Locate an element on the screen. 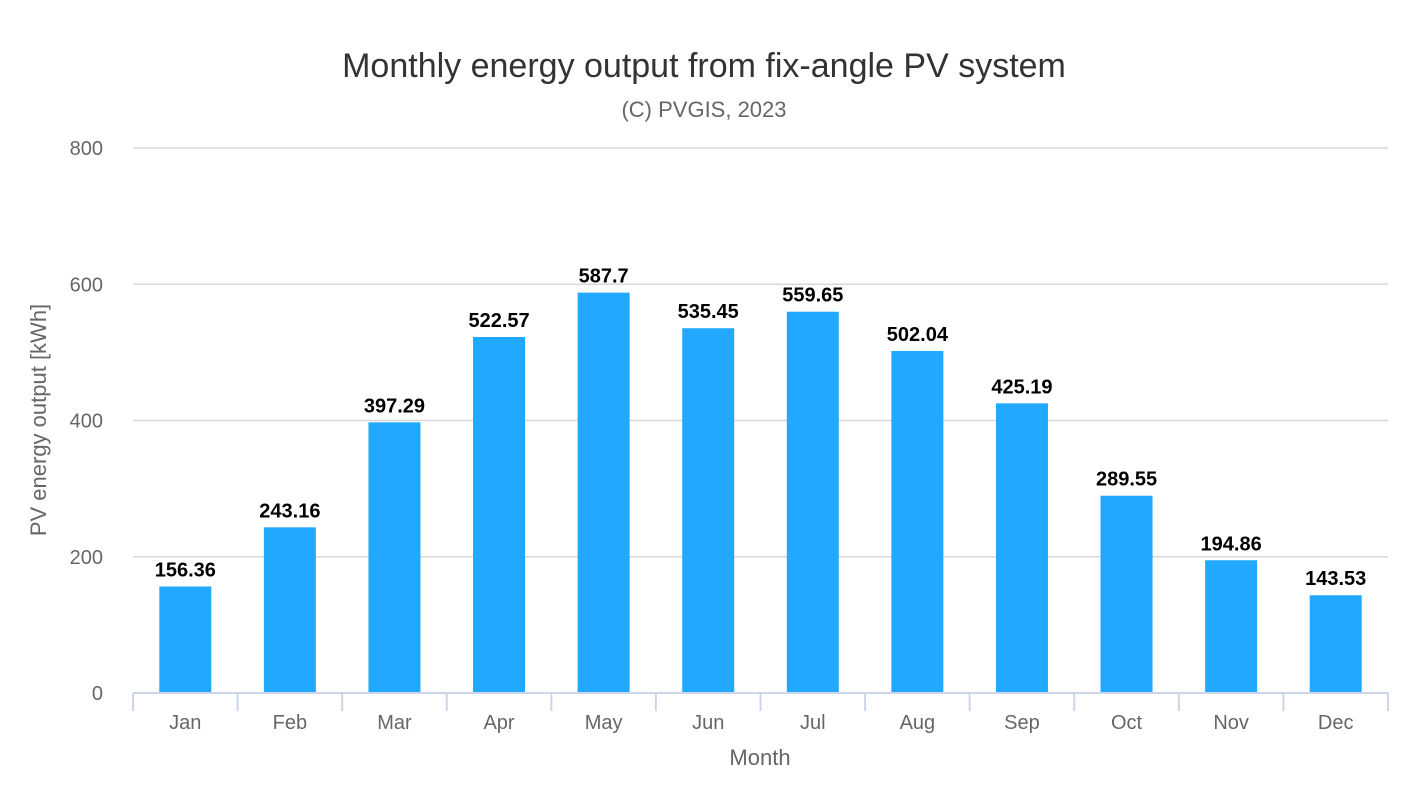 This screenshot has height=805, width=1408. x-tick-label: Dec is located at coordinates (1336, 723).